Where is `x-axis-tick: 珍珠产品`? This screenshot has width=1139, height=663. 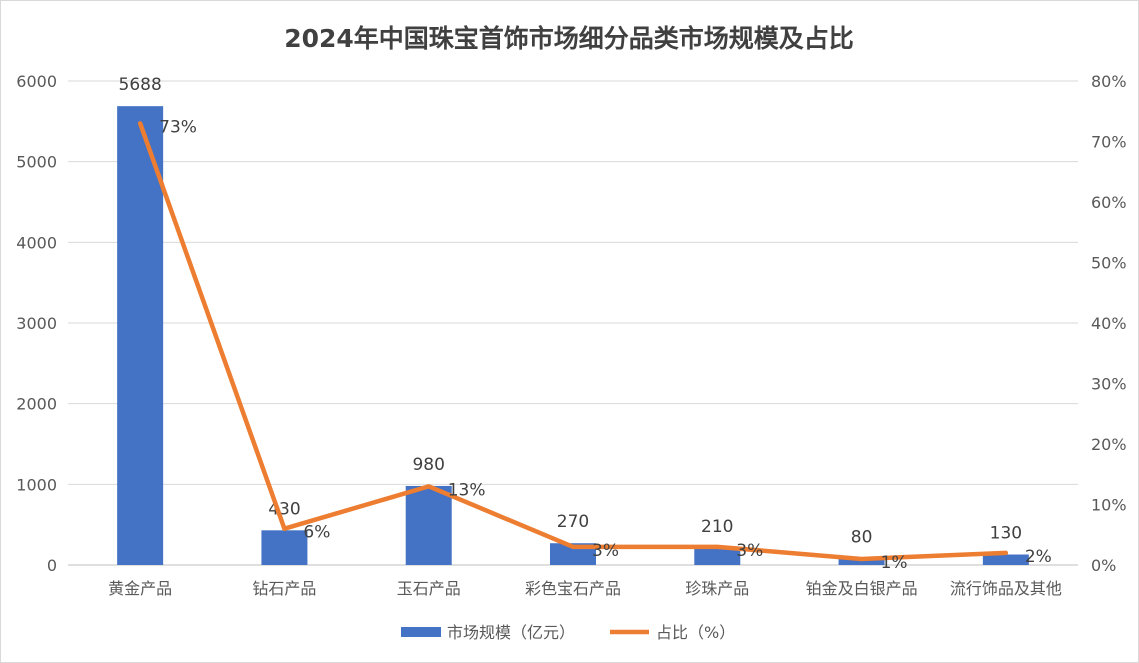 x-axis-tick: 珍珠产品 is located at coordinates (717, 588).